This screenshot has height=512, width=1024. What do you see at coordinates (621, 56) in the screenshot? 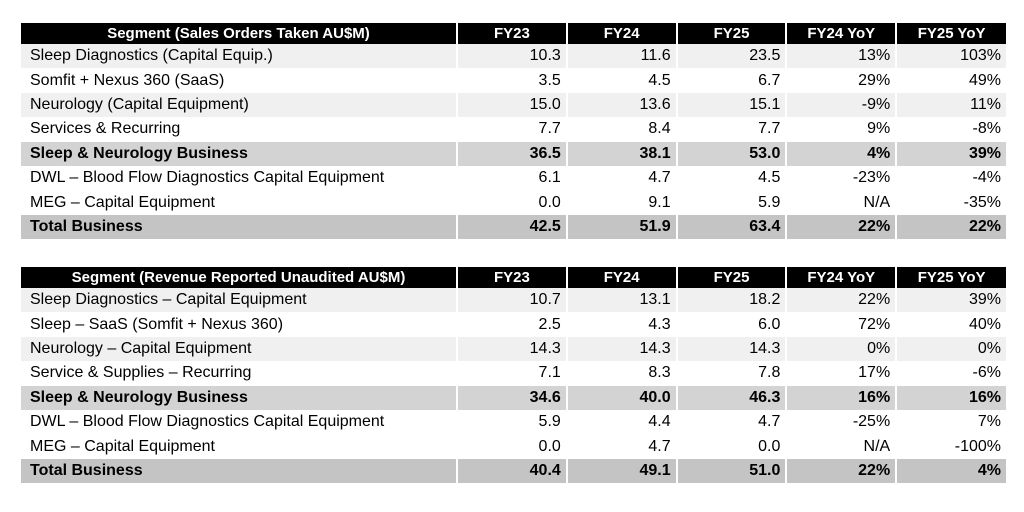
I see `table-cell: 11.6` at bounding box center [621, 56].